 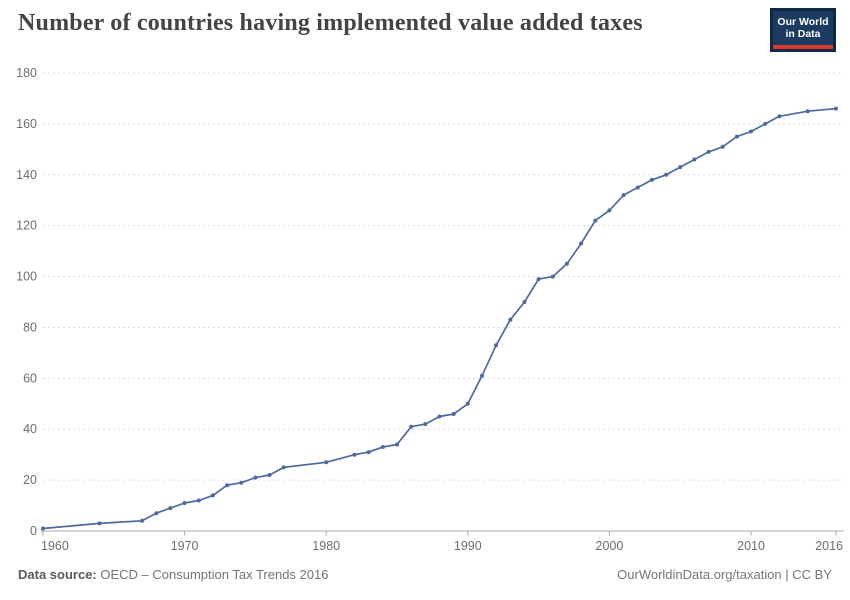 What do you see at coordinates (803, 21) in the screenshot?
I see `owid-logo-line1: Our World` at bounding box center [803, 21].